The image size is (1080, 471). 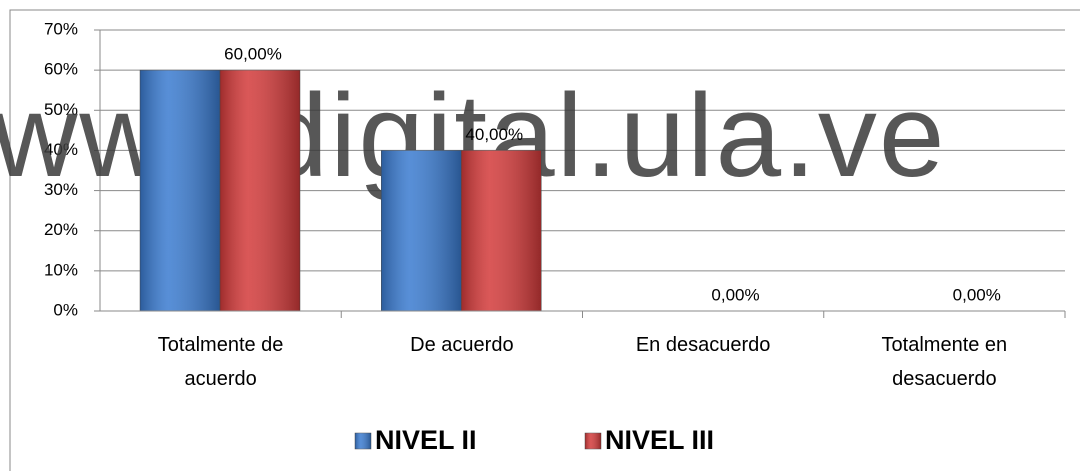 What do you see at coordinates (253, 54) in the screenshot?
I see `data-label: 60,00%` at bounding box center [253, 54].